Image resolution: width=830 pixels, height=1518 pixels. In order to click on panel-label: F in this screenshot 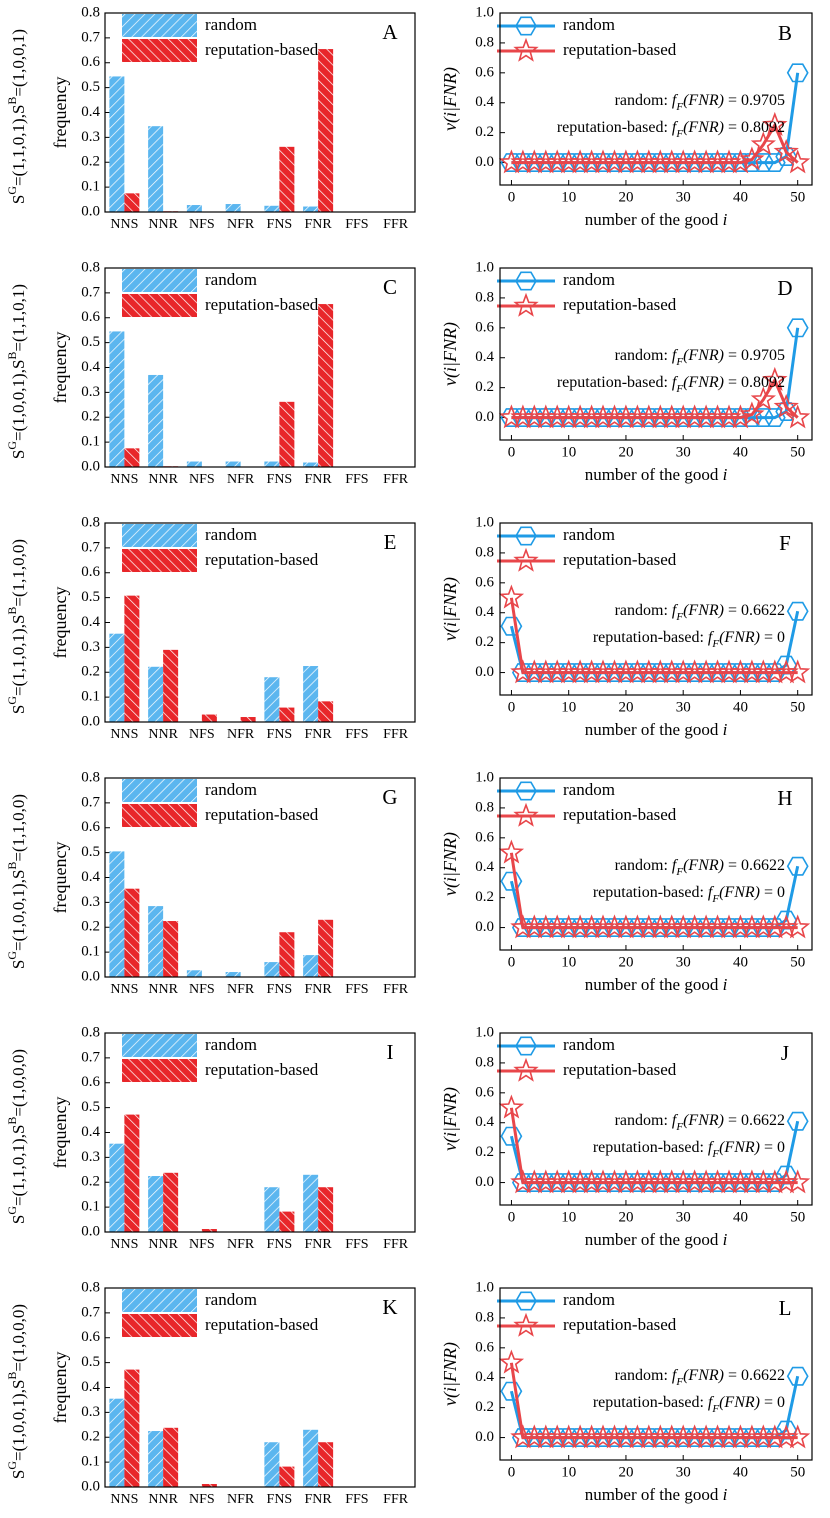, I will do `click(785, 543)`.